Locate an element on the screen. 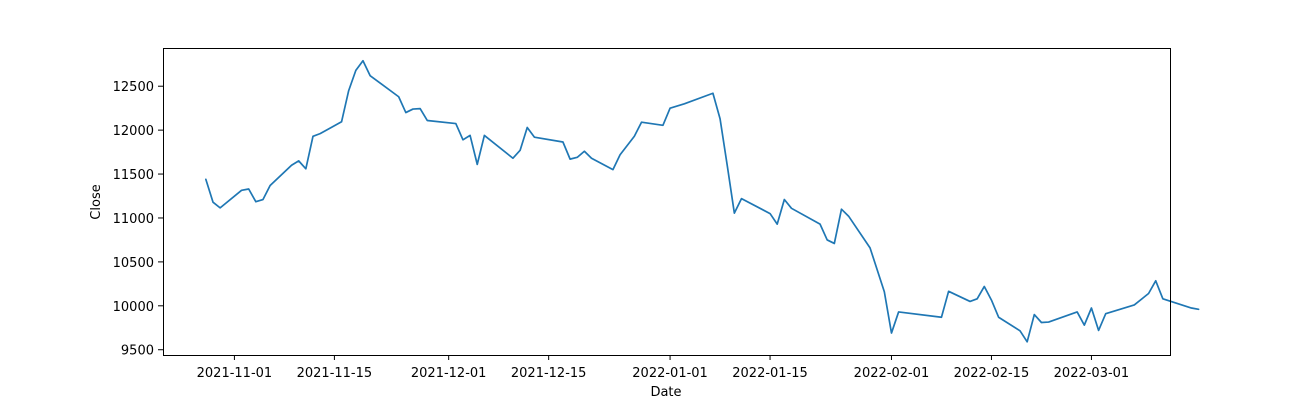  y-tick-label: 10000 is located at coordinates (133, 307).